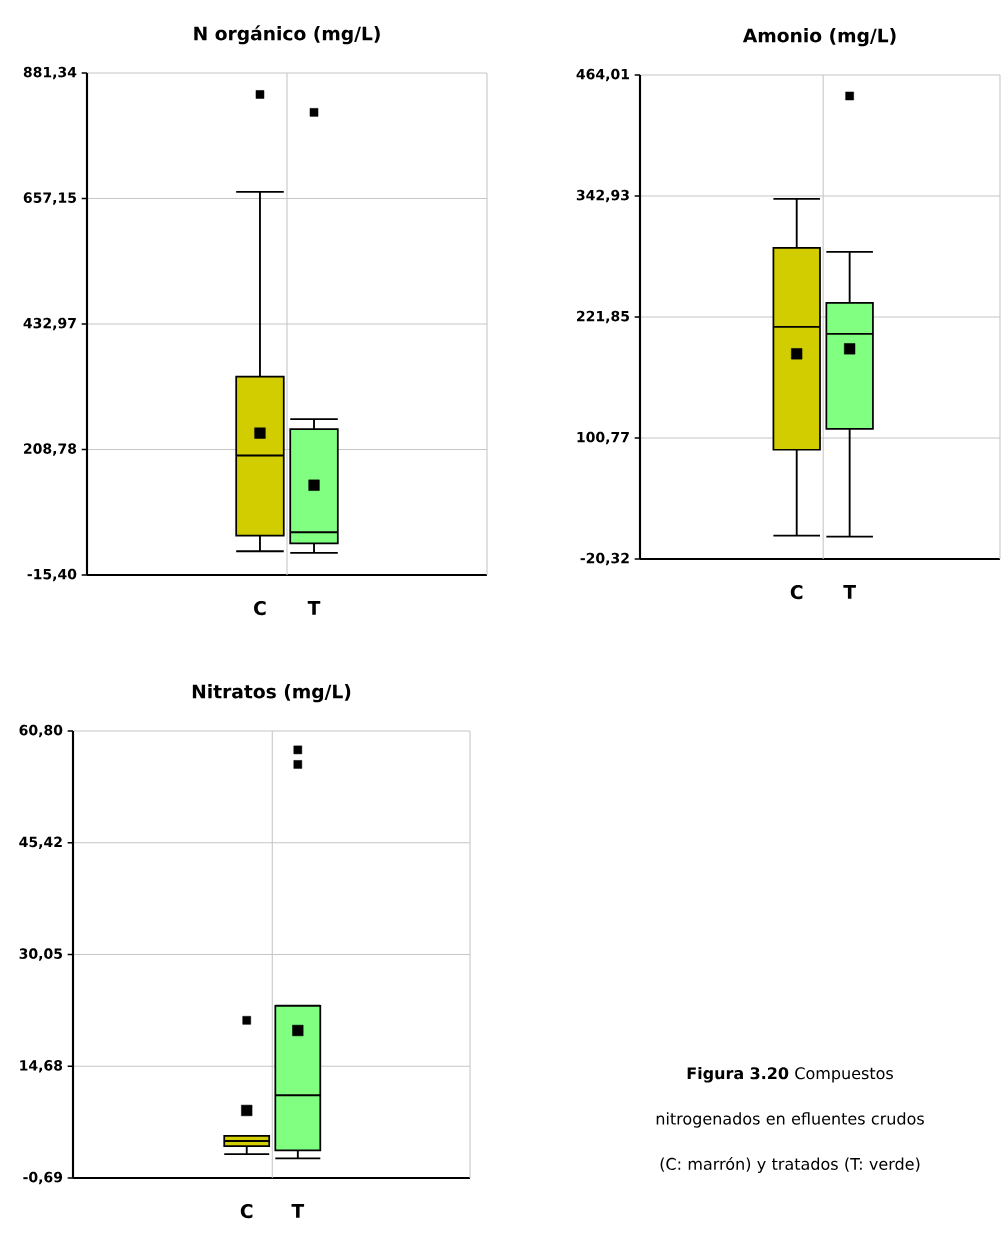 The width and height of the screenshot is (1008, 1241). I want to click on chart-title: Nitratos (mg/L), so click(271, 693).